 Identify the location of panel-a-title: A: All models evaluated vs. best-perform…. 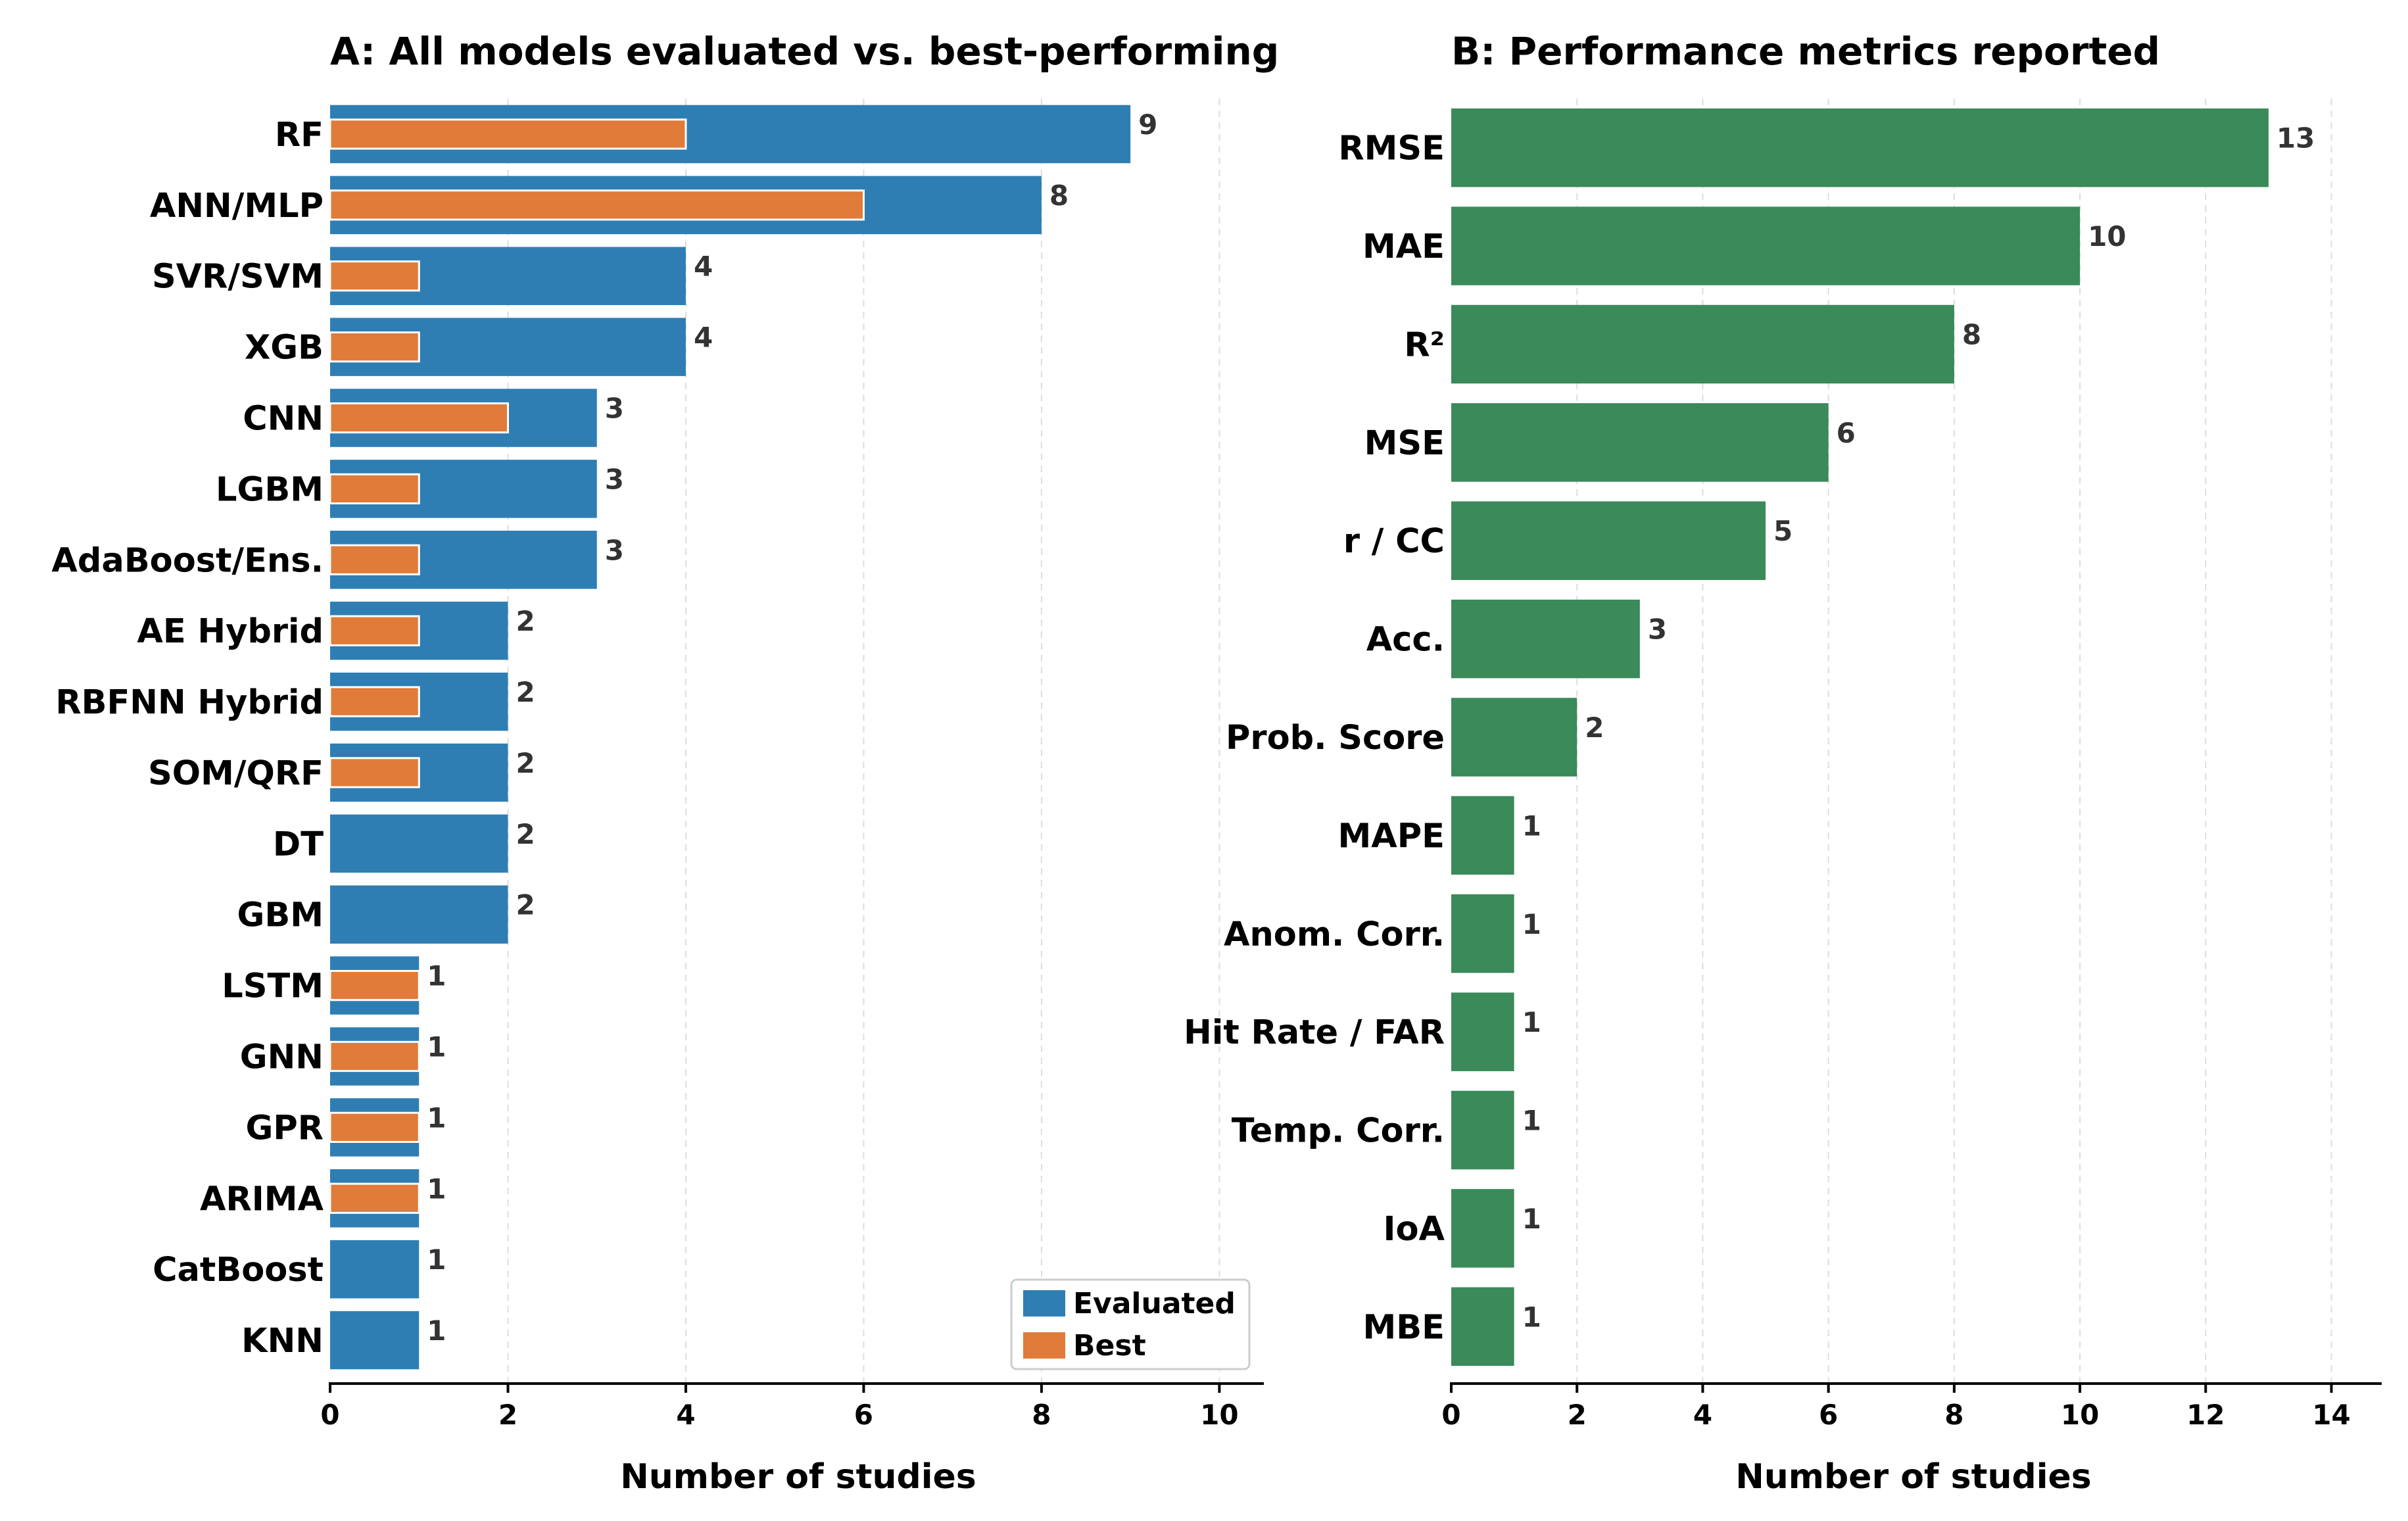
(804, 52).